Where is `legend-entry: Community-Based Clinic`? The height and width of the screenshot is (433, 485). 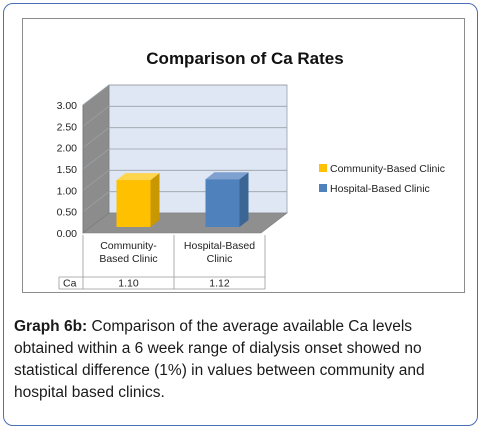 legend-entry: Community-Based Clinic is located at coordinates (387, 169).